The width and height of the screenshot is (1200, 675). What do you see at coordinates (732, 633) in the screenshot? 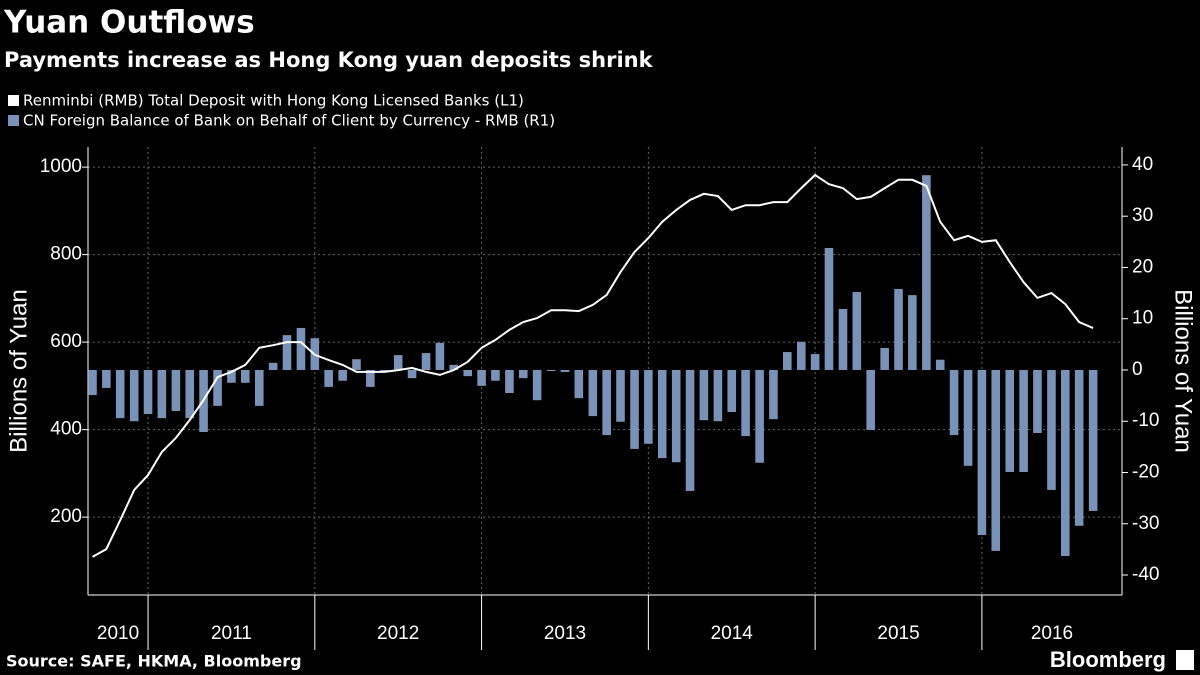
I see `x-tick-label: 2014` at bounding box center [732, 633].